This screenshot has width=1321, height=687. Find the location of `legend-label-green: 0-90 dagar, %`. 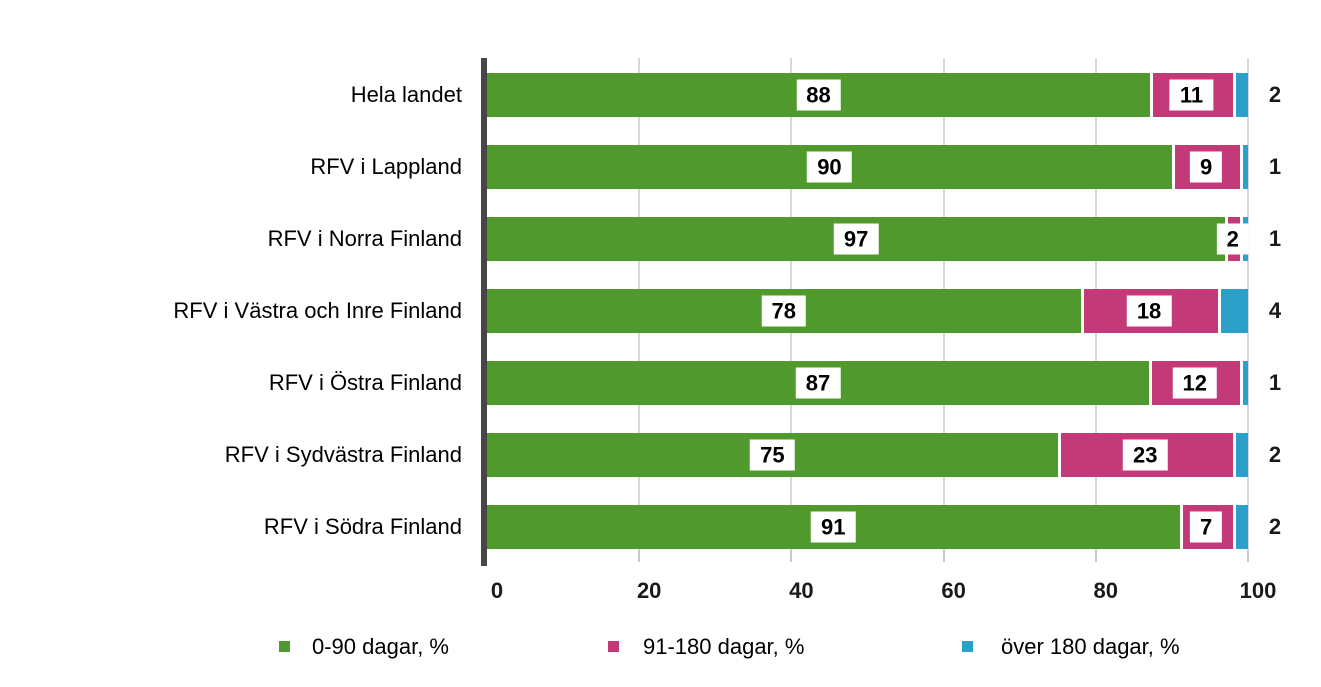

legend-label-green: 0-90 dagar, % is located at coordinates (380, 646).